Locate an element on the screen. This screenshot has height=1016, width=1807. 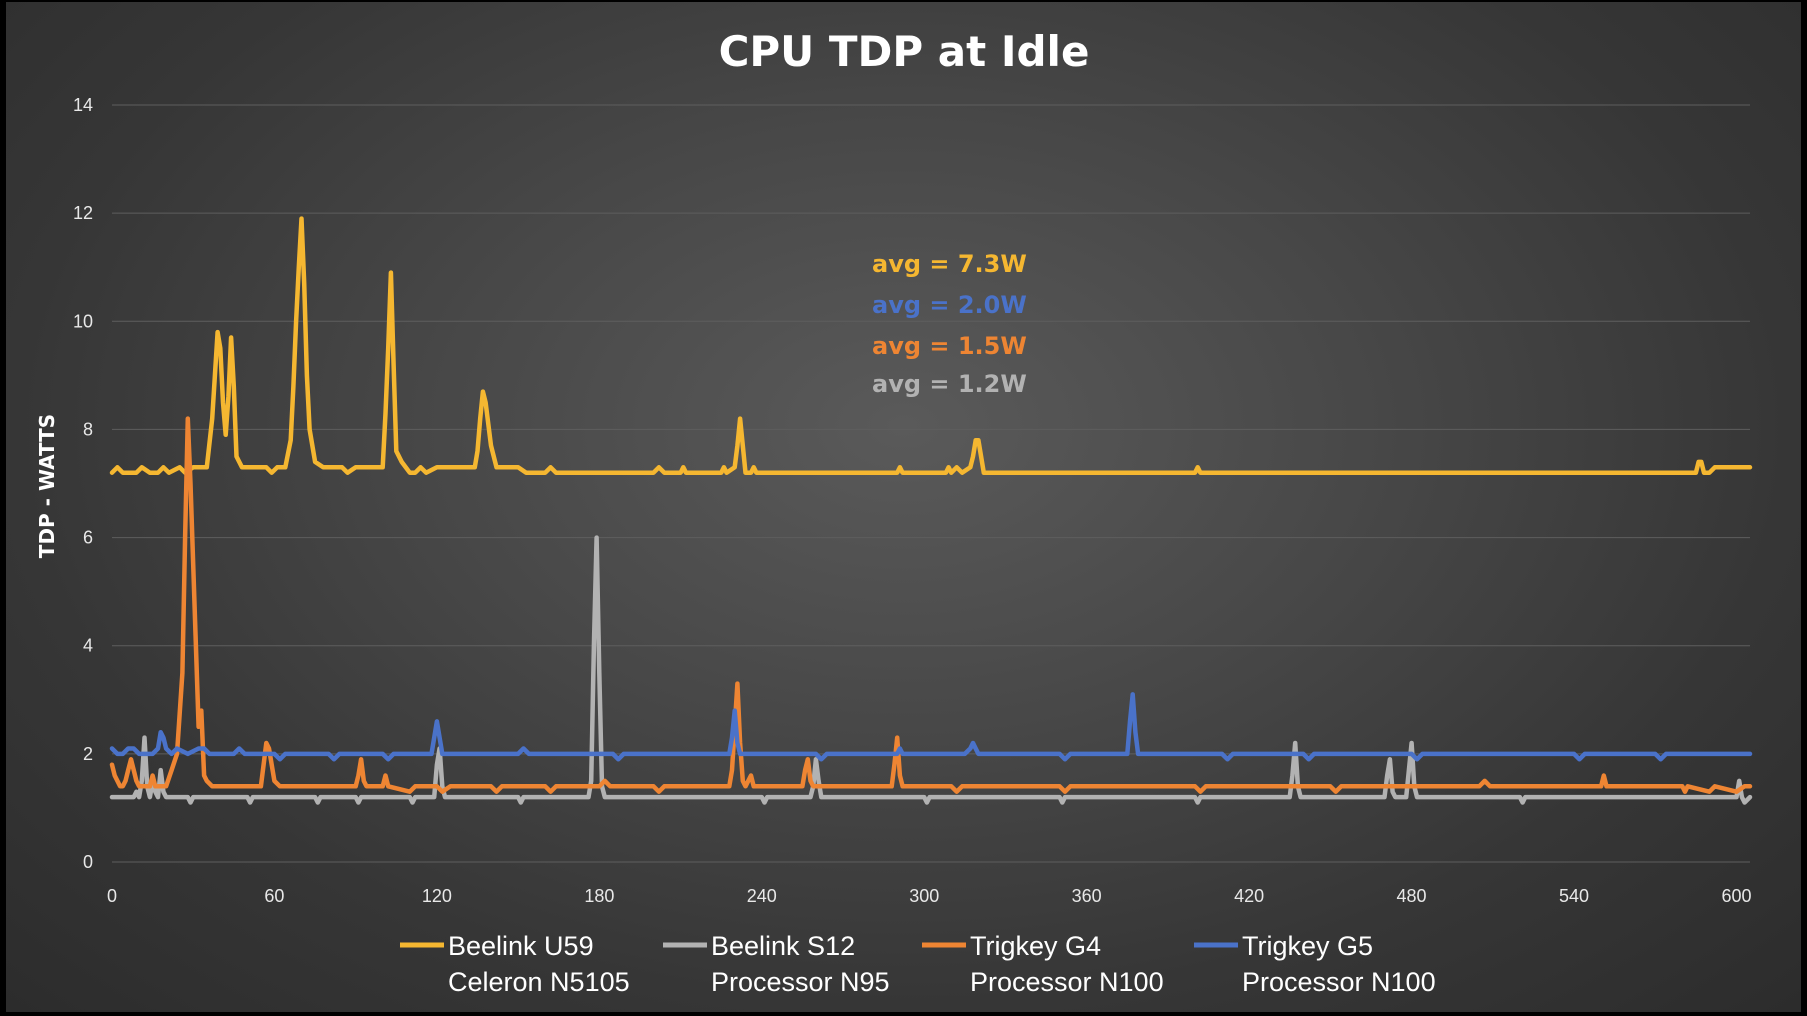
x-axis-ticks: 0 60 120 180 240 300 360 420 480 540 600 is located at coordinates (929, 896).